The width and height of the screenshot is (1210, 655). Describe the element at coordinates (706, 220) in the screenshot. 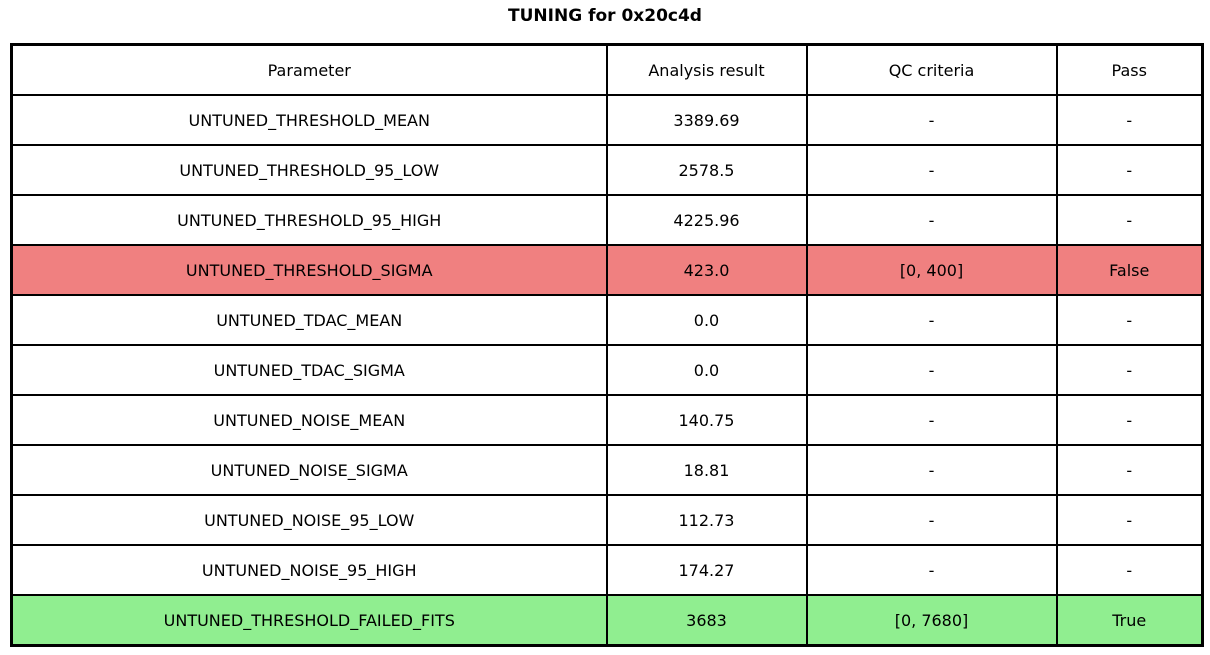

I see `cell-analysis-result: 4225.96` at that location.